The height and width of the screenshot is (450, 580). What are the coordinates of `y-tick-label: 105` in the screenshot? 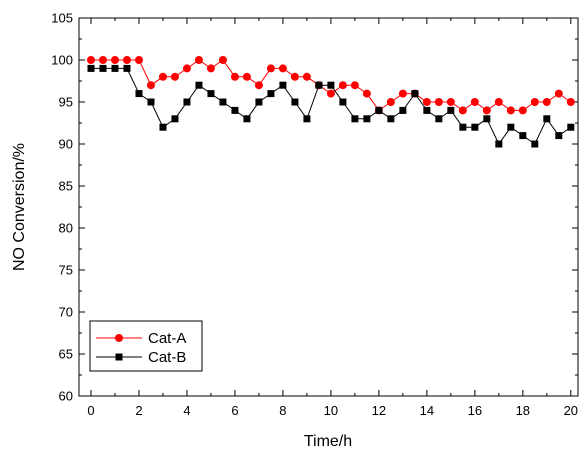 It's located at (62, 18).